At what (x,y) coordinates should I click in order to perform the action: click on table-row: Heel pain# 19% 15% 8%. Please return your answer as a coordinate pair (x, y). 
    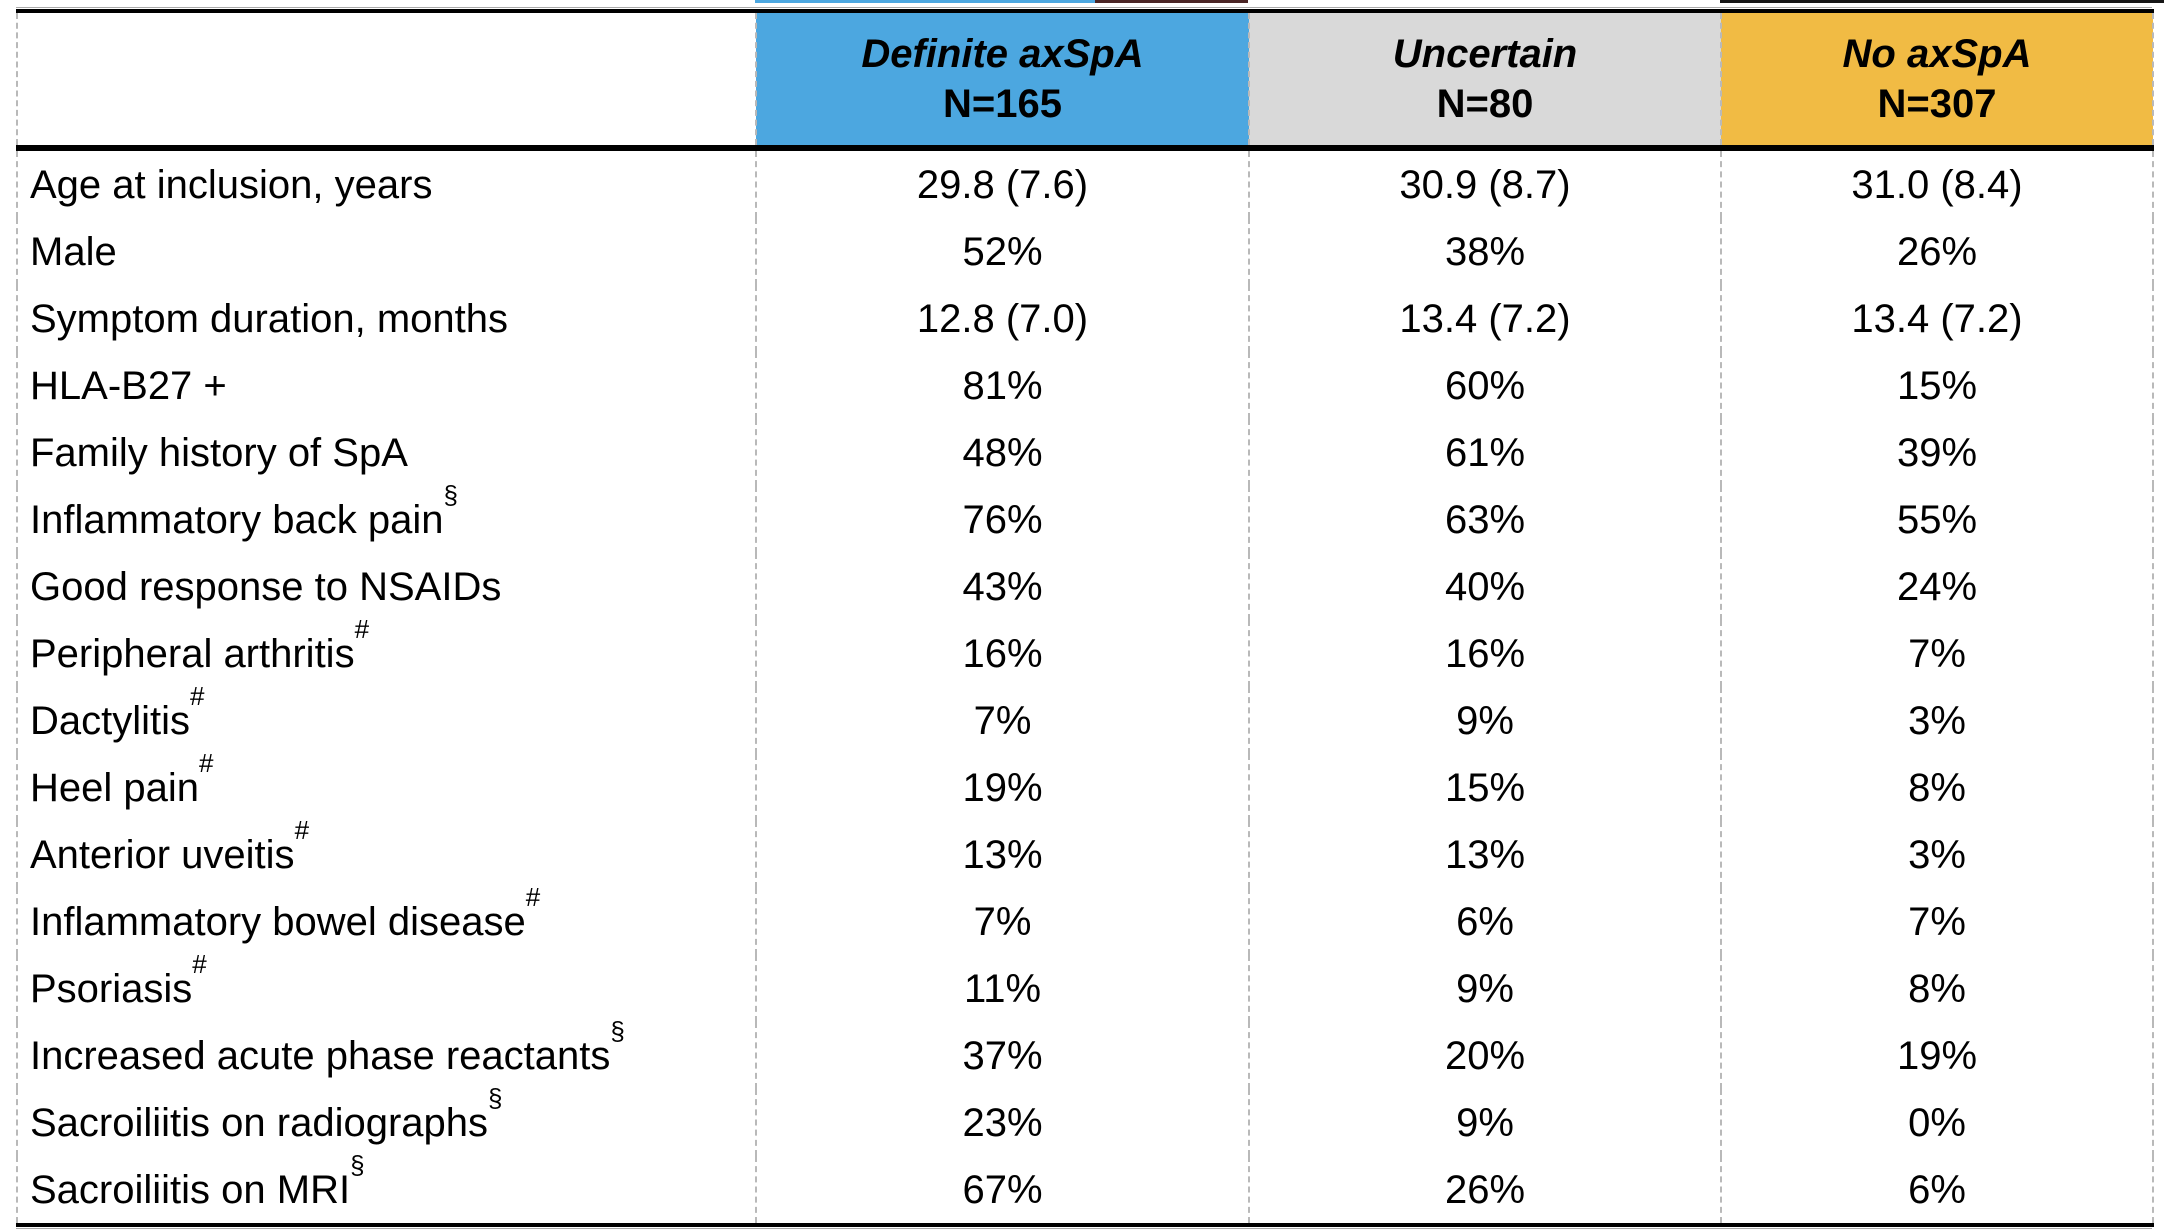
    Looking at the image, I should click on (1085, 785).